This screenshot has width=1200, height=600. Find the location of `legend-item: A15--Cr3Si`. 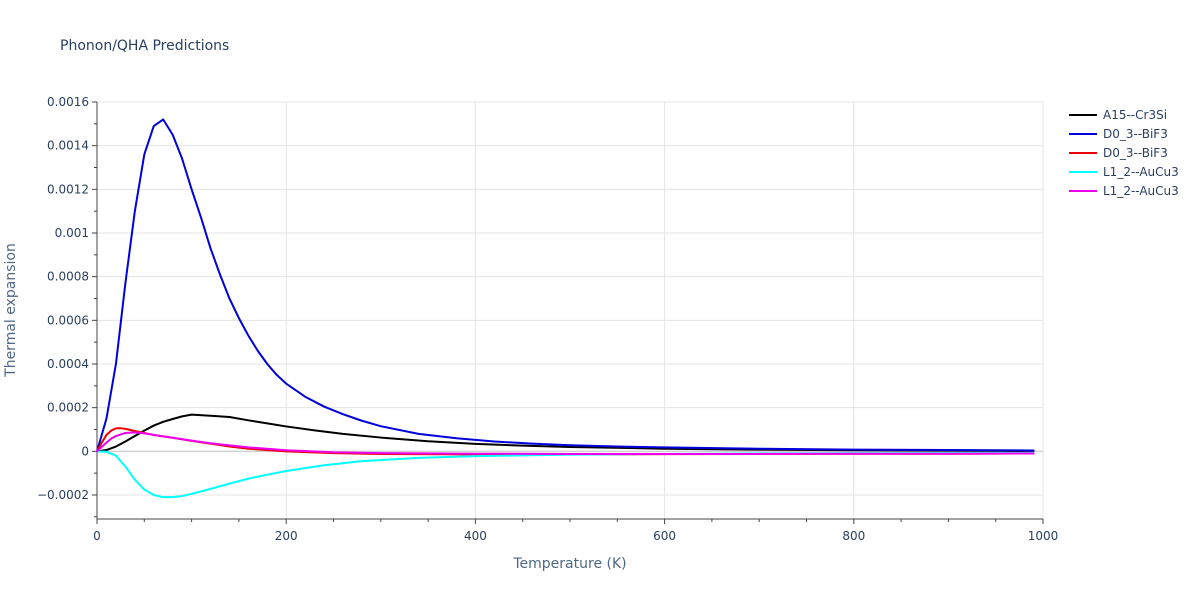

legend-item: A15--Cr3Si is located at coordinates (1118, 115).